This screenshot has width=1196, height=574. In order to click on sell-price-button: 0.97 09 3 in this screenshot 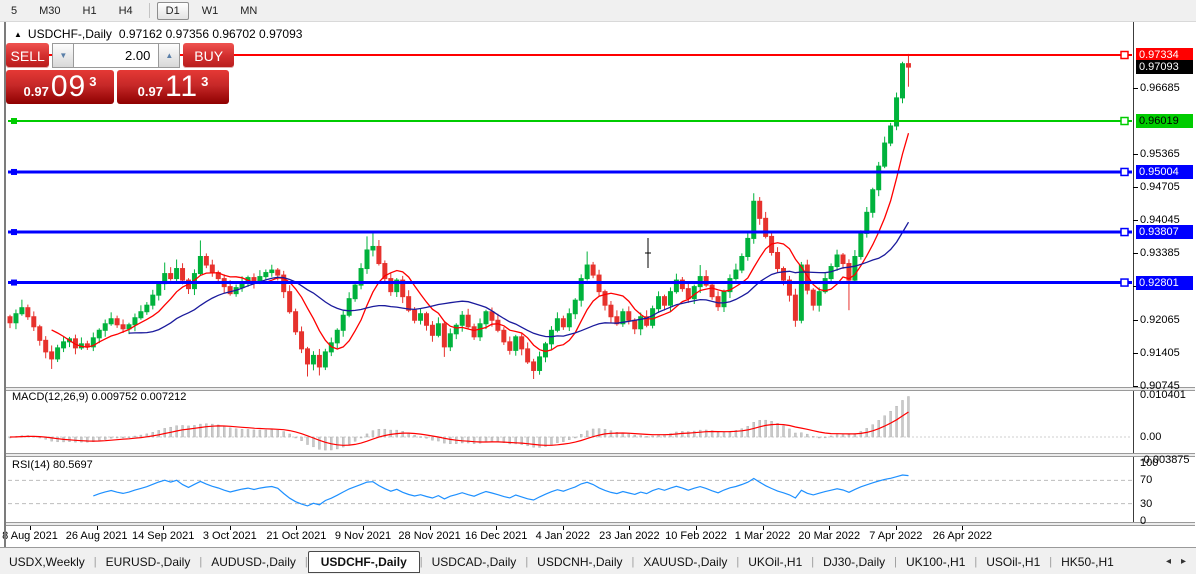, I will do `click(60, 87)`.